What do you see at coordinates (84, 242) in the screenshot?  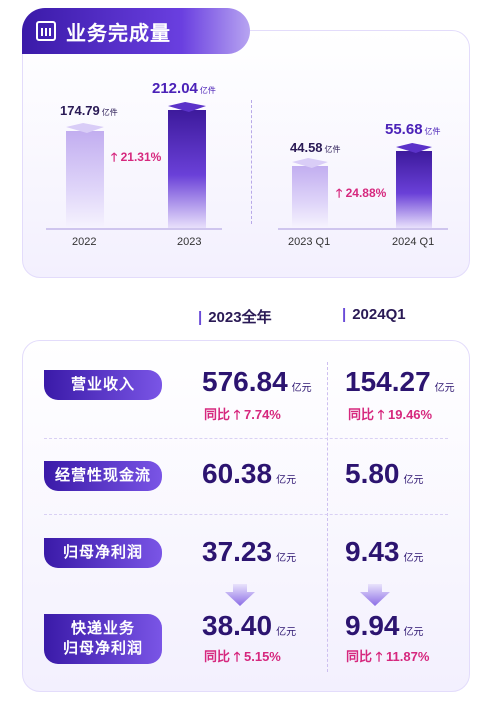 I see `x-tick-label-2022: 2022` at bounding box center [84, 242].